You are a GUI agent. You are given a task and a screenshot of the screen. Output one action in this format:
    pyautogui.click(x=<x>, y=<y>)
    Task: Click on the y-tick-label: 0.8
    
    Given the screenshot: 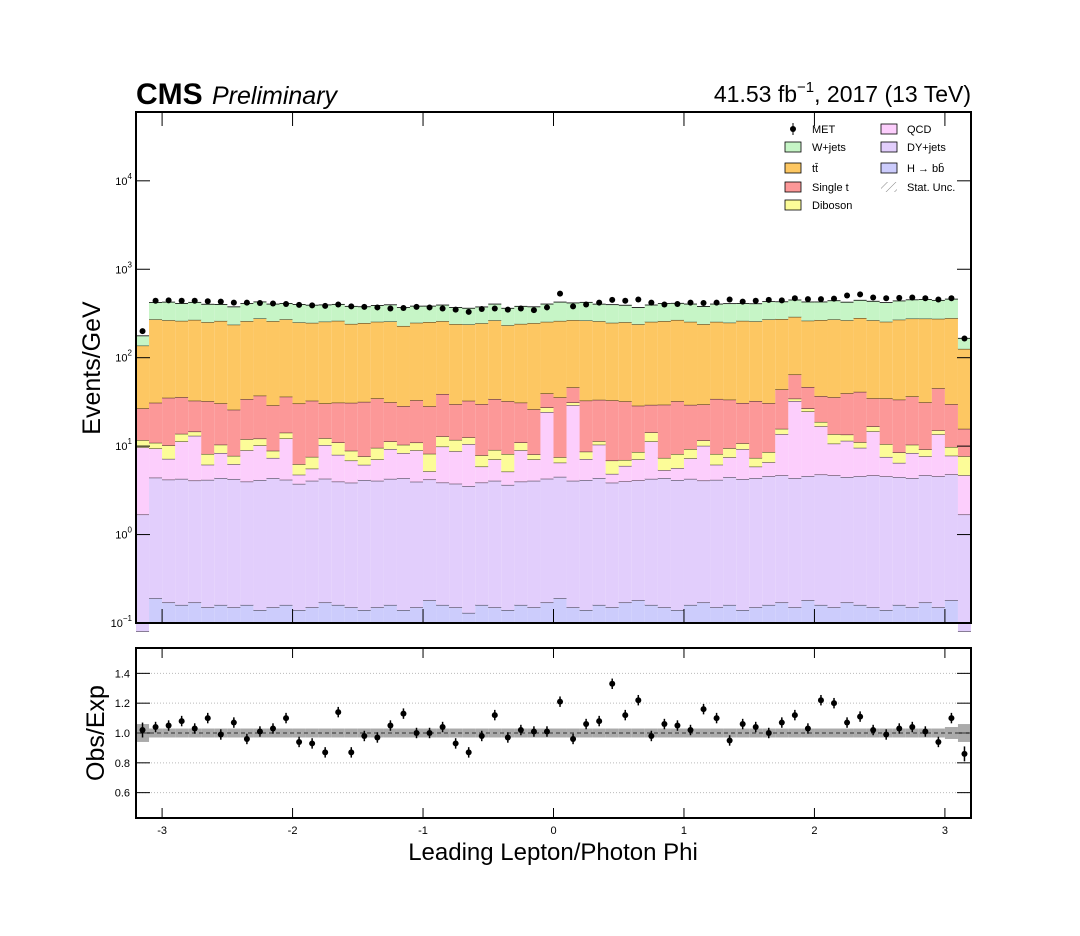 What is the action you would take?
    pyautogui.click(x=122, y=764)
    